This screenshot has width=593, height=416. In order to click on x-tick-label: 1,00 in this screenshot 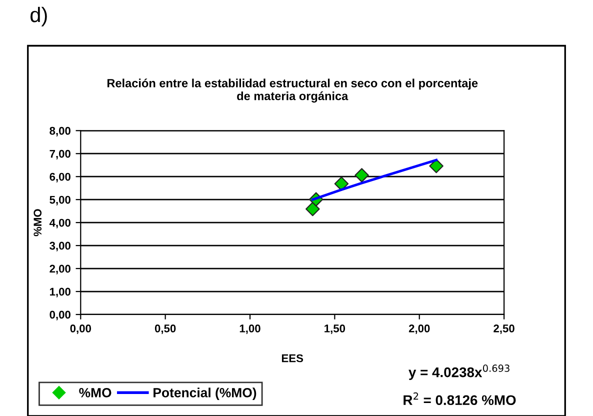, I will do `click(250, 329)`.